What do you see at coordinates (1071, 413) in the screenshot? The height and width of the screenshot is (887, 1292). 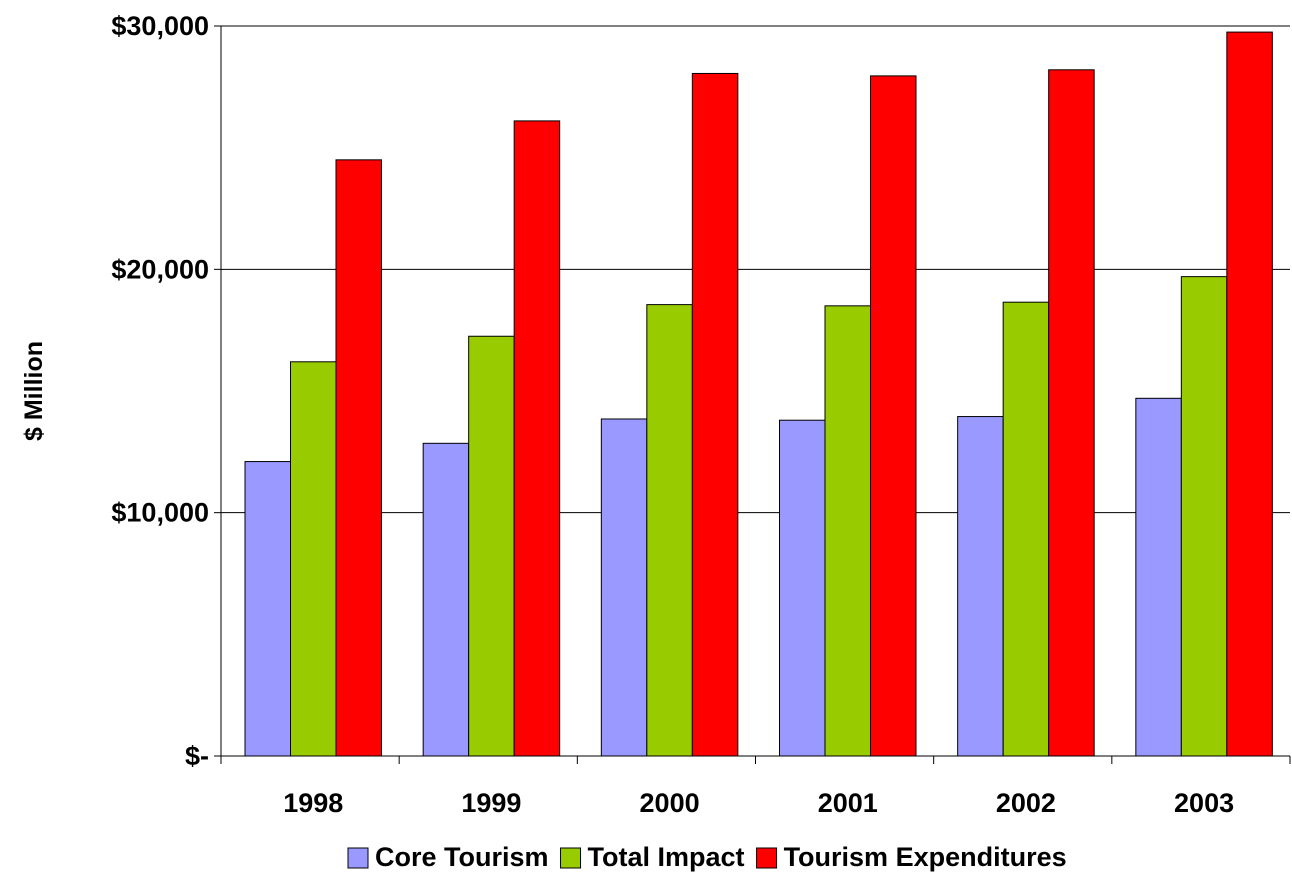 I see `bar-tourism-expenditures-2002` at bounding box center [1071, 413].